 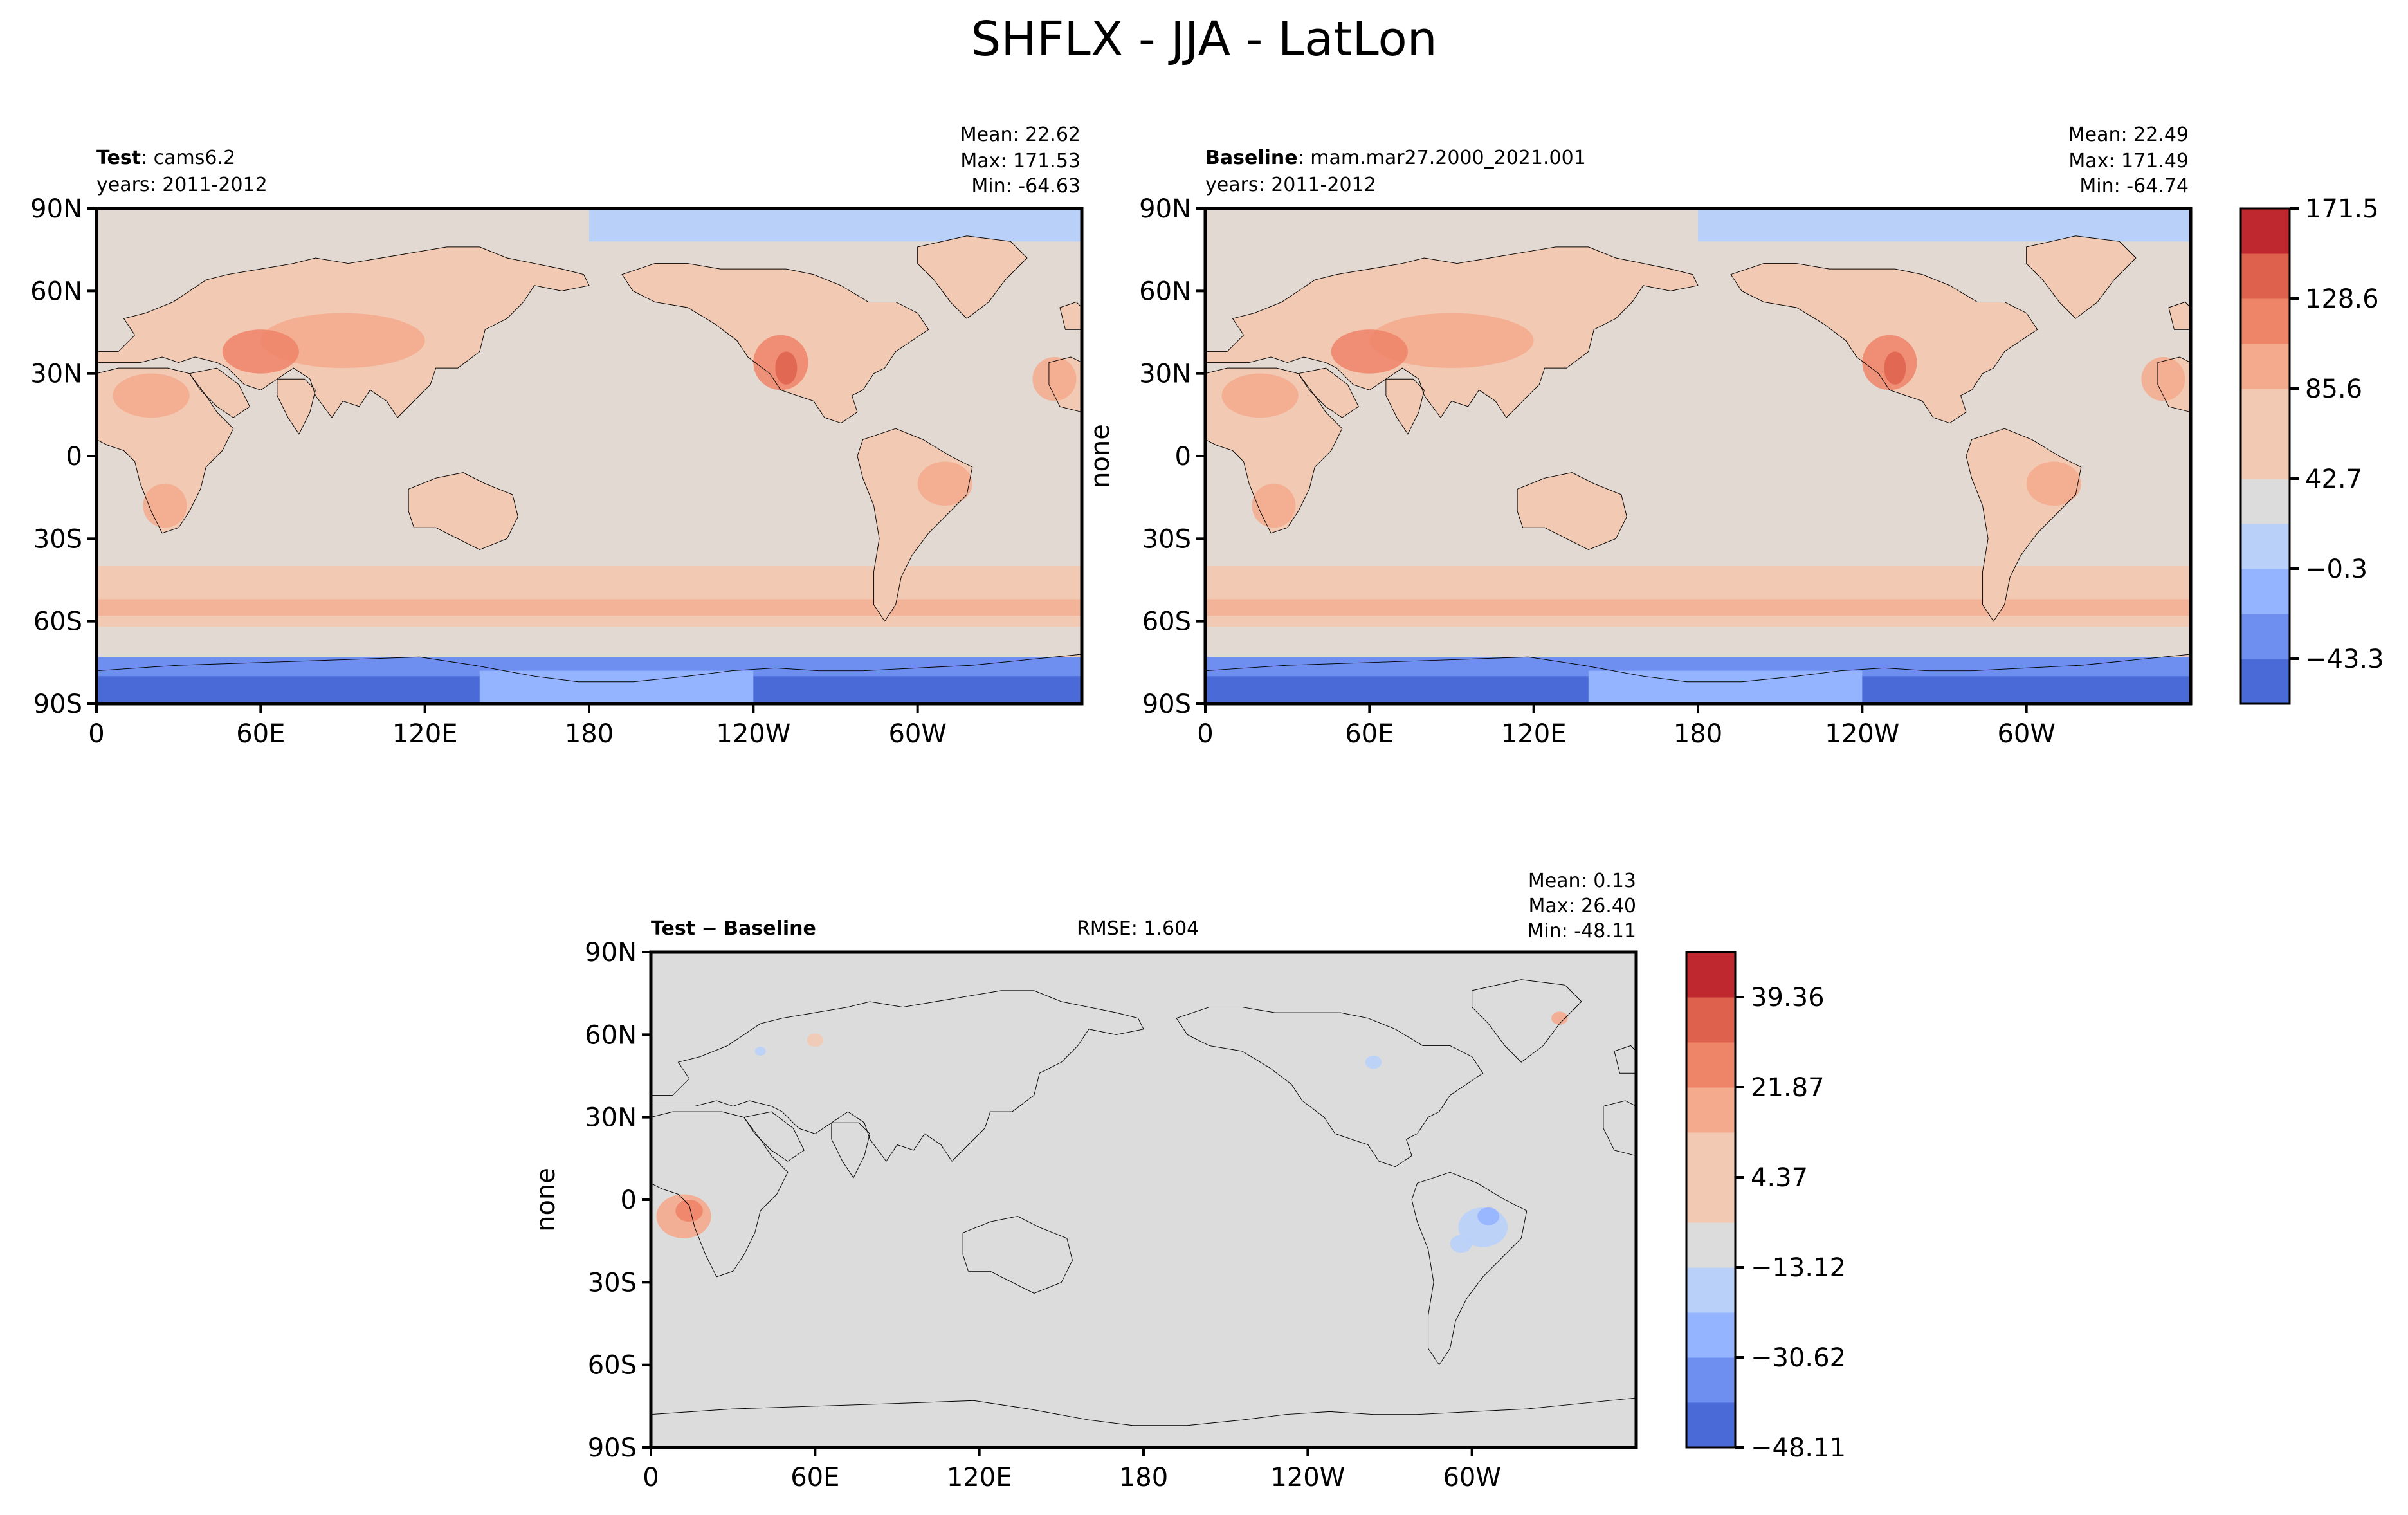 What do you see at coordinates (629, 1200) in the screenshot?
I see `diff-ytick-label: 0` at bounding box center [629, 1200].